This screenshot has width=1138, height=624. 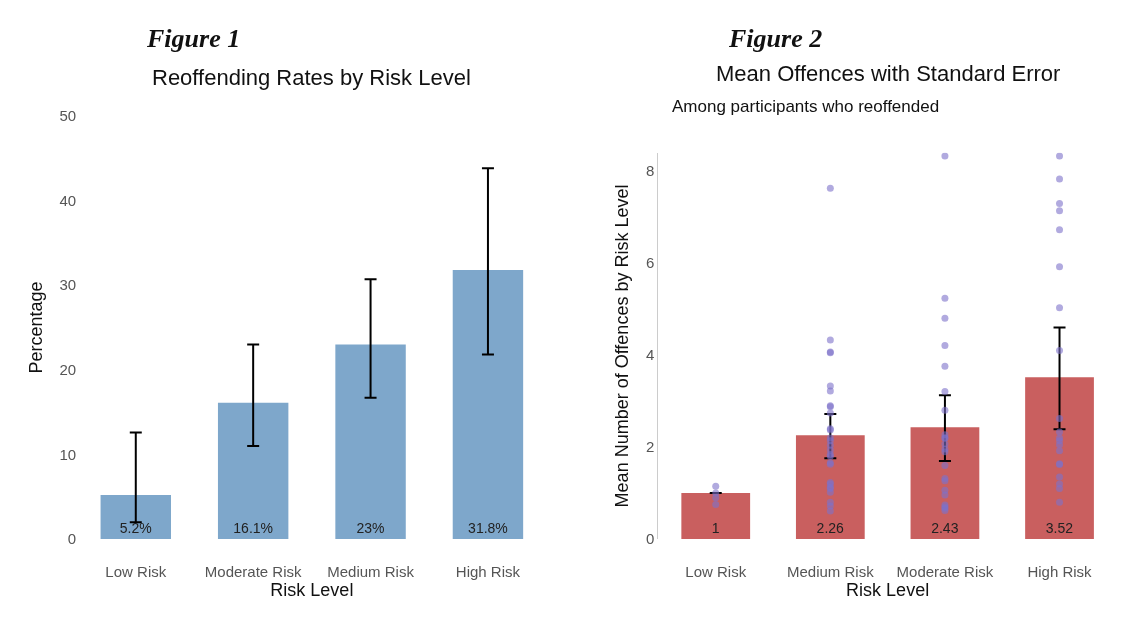 I want to click on y-tick-label: 20, so click(x=68, y=370).